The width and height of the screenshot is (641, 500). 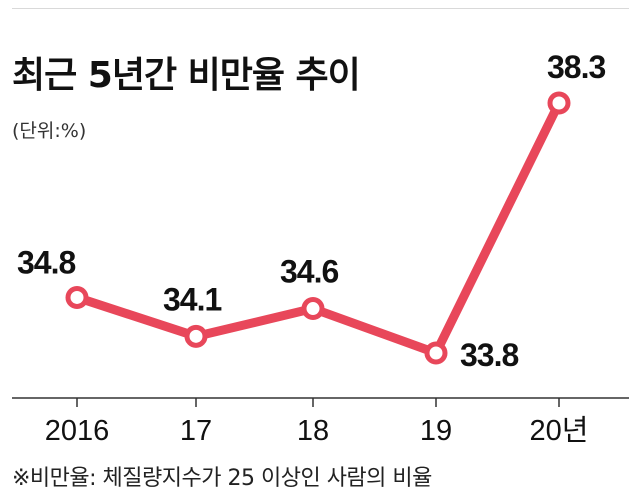 What do you see at coordinates (196, 431) in the screenshot?
I see `x-tick-label: 17` at bounding box center [196, 431].